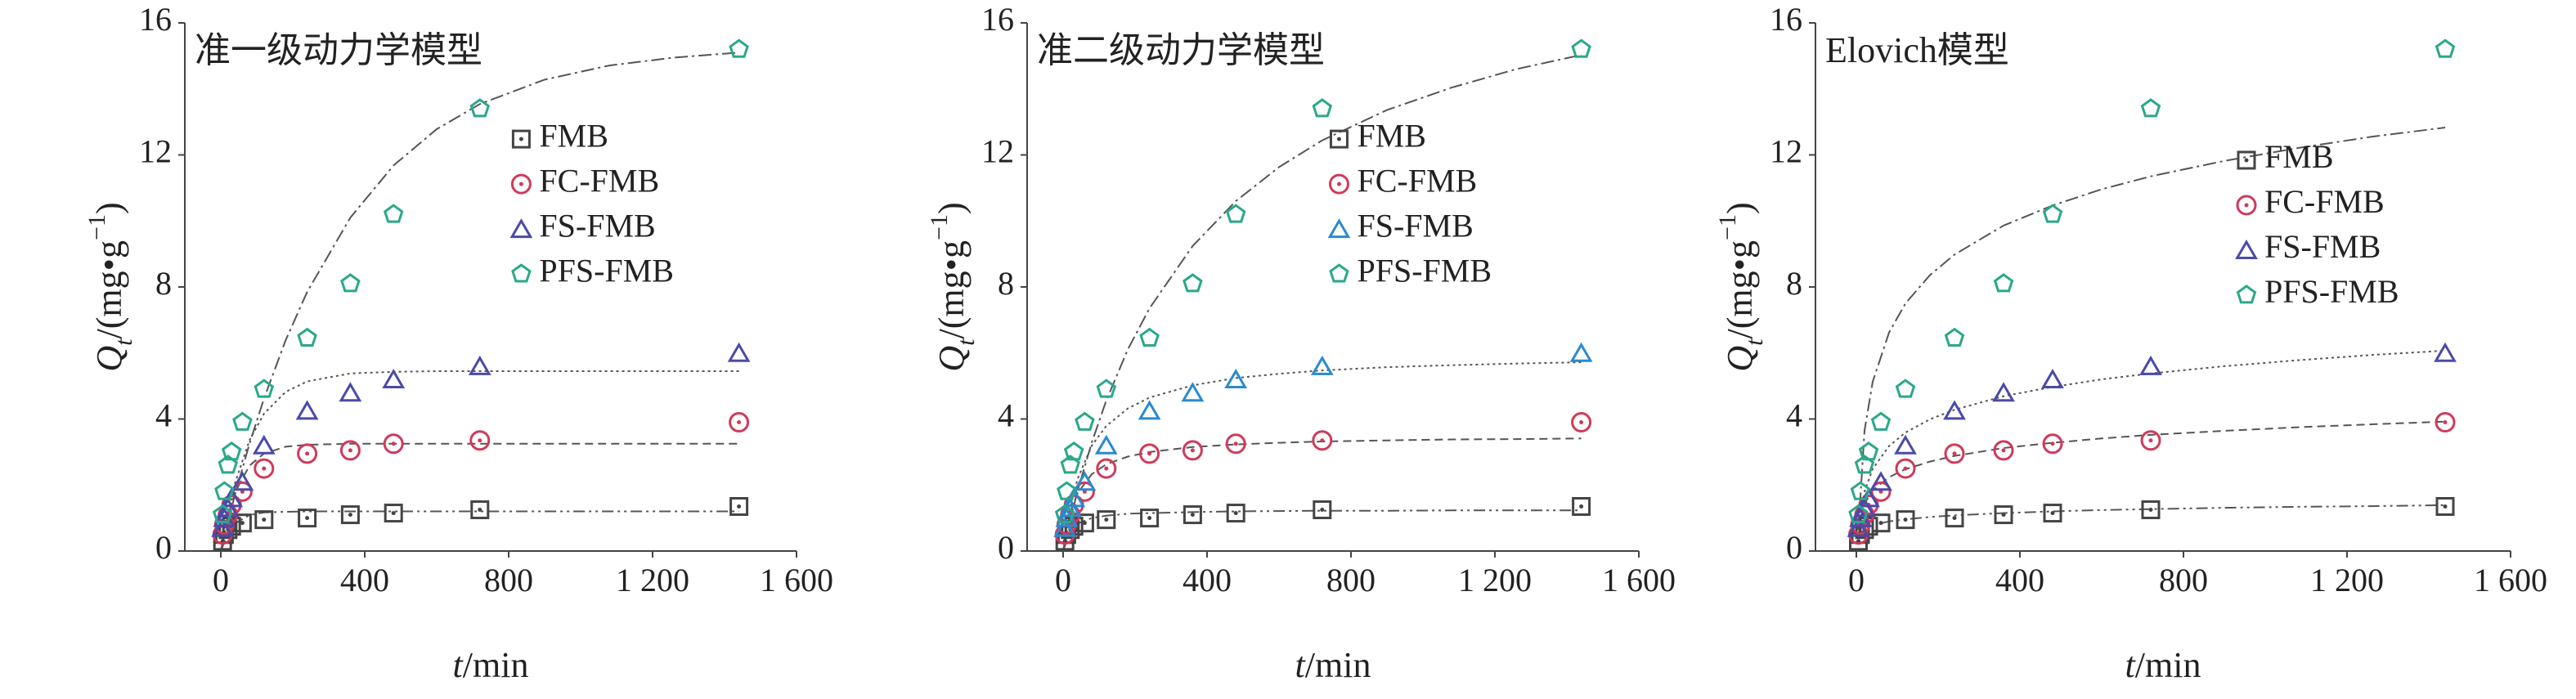 The image size is (2576, 699). What do you see at coordinates (1917, 50) in the screenshot?
I see `panel-title: Elovich模型` at bounding box center [1917, 50].